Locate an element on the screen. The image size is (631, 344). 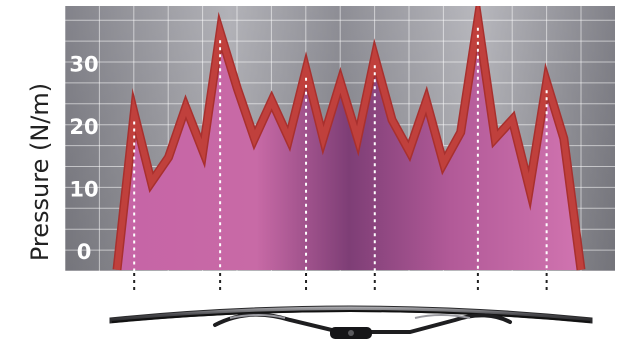
y-tick-label: 30 is located at coordinates (83, 65).